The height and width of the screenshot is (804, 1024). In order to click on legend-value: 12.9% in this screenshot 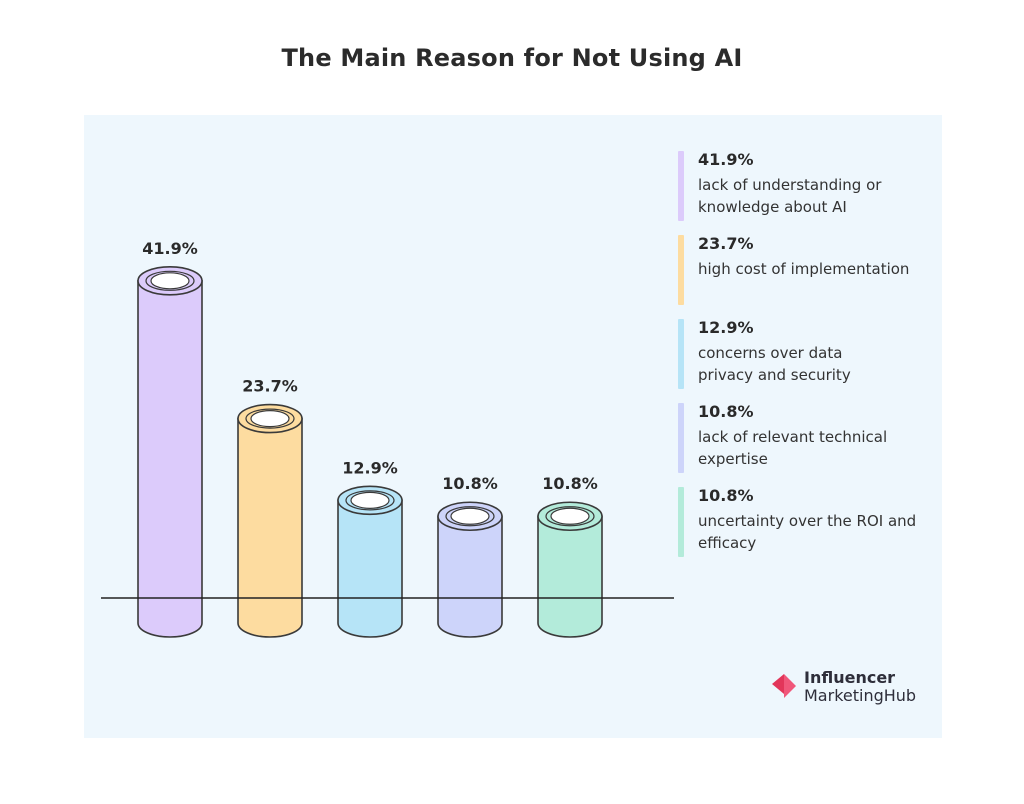, I will do `click(726, 327)`.